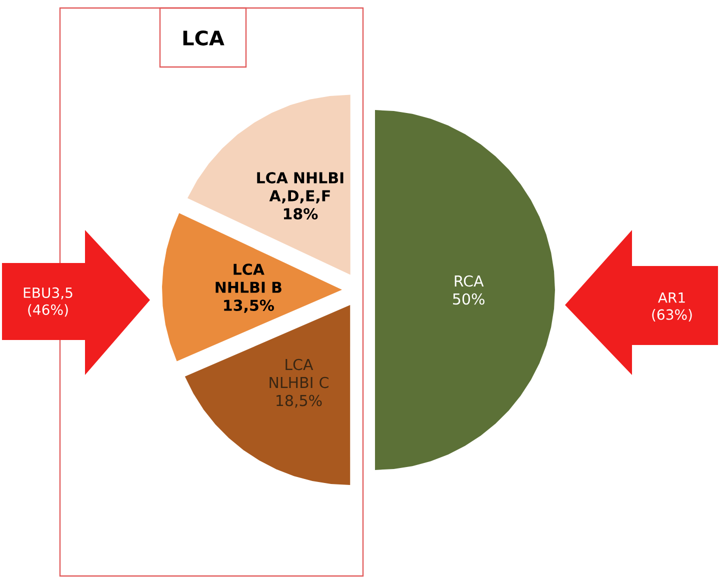 This screenshot has height=582, width=720. I want to click on text: EBU3,5 (46%), so click(48, 302).